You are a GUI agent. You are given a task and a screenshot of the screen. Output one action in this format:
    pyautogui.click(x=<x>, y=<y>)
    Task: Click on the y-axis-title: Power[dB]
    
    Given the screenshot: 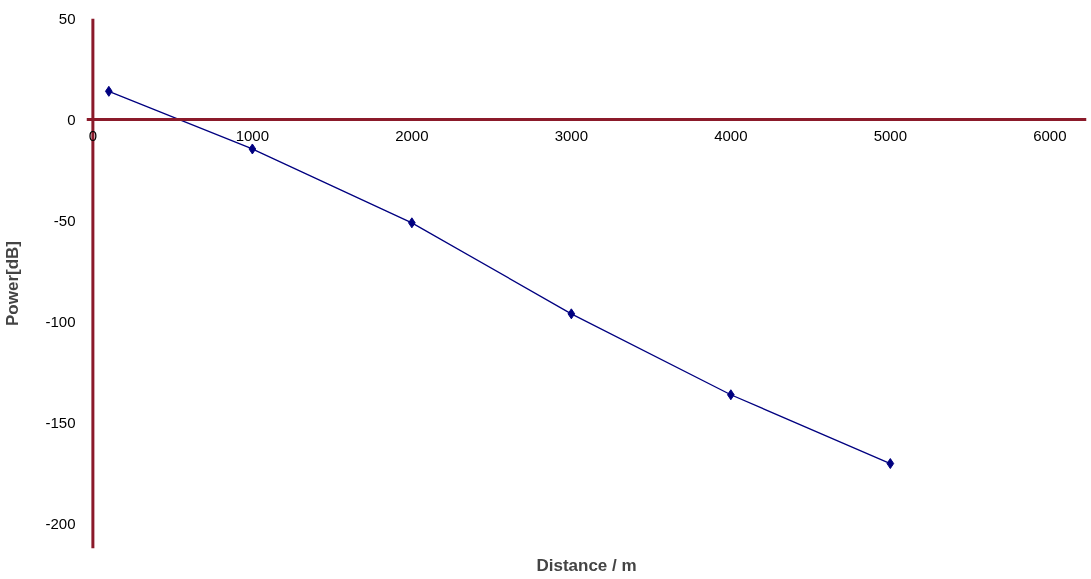 What is the action you would take?
    pyautogui.click(x=13, y=283)
    